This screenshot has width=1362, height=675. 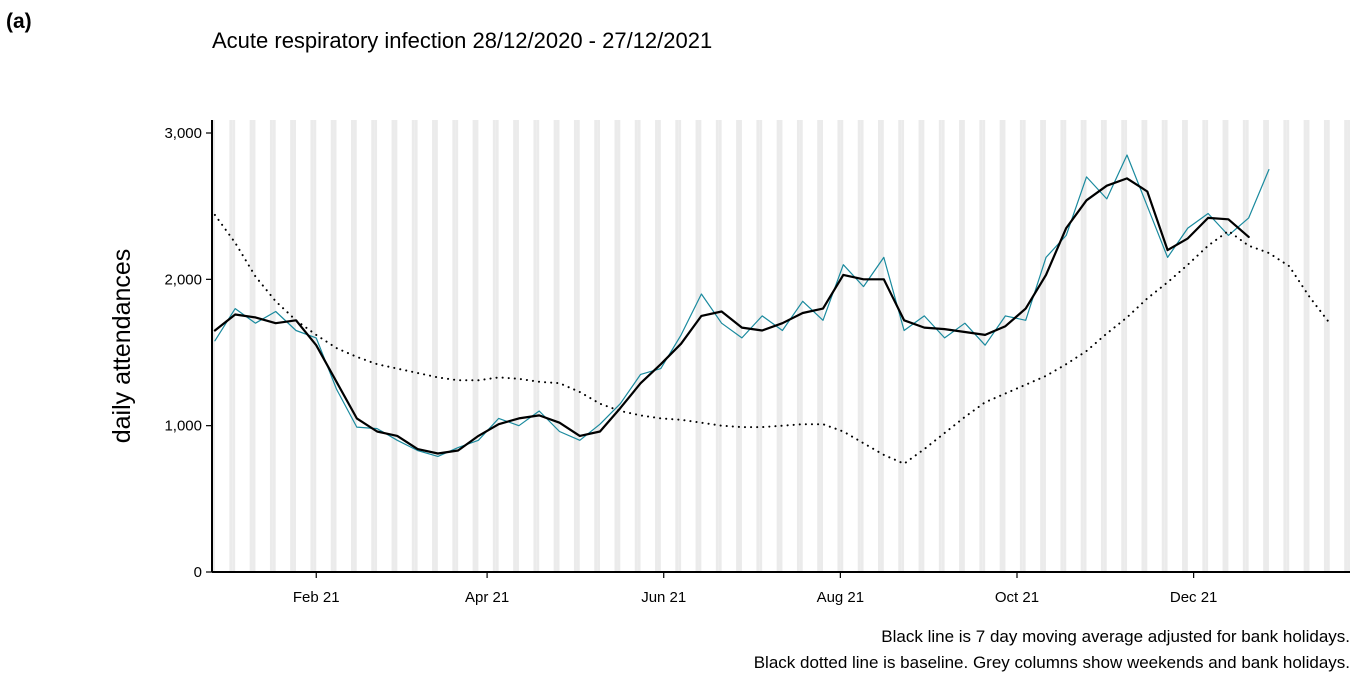 What do you see at coordinates (1017, 597) in the screenshot?
I see `x-tick-label: Oct 21` at bounding box center [1017, 597].